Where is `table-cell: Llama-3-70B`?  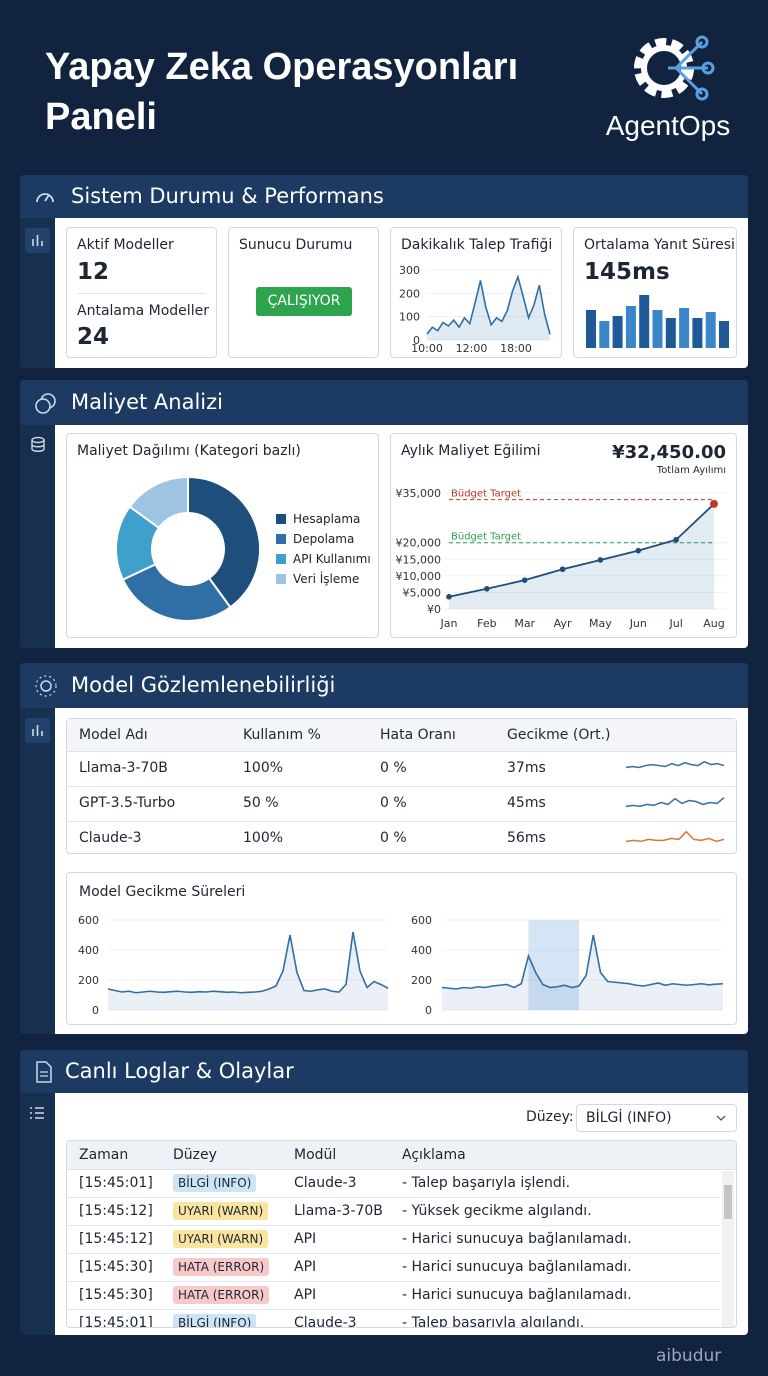 table-cell: Llama-3-70B is located at coordinates (123, 768).